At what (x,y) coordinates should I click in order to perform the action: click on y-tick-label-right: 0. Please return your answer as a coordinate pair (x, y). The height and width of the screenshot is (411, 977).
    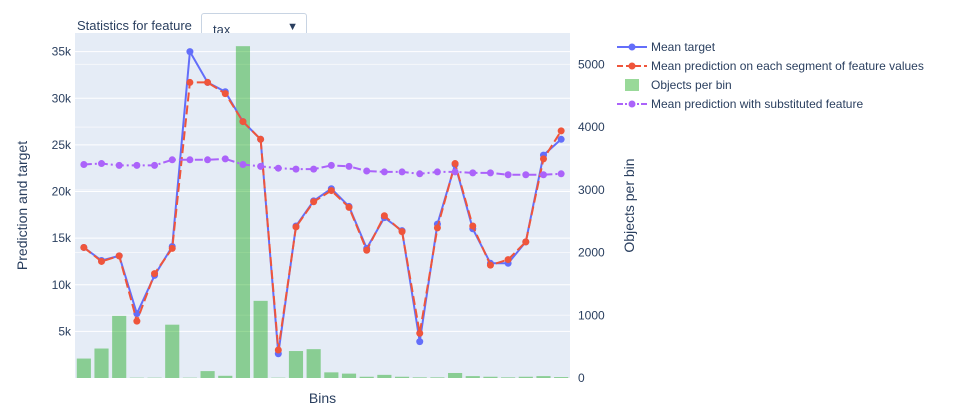
    Looking at the image, I should click on (581, 378).